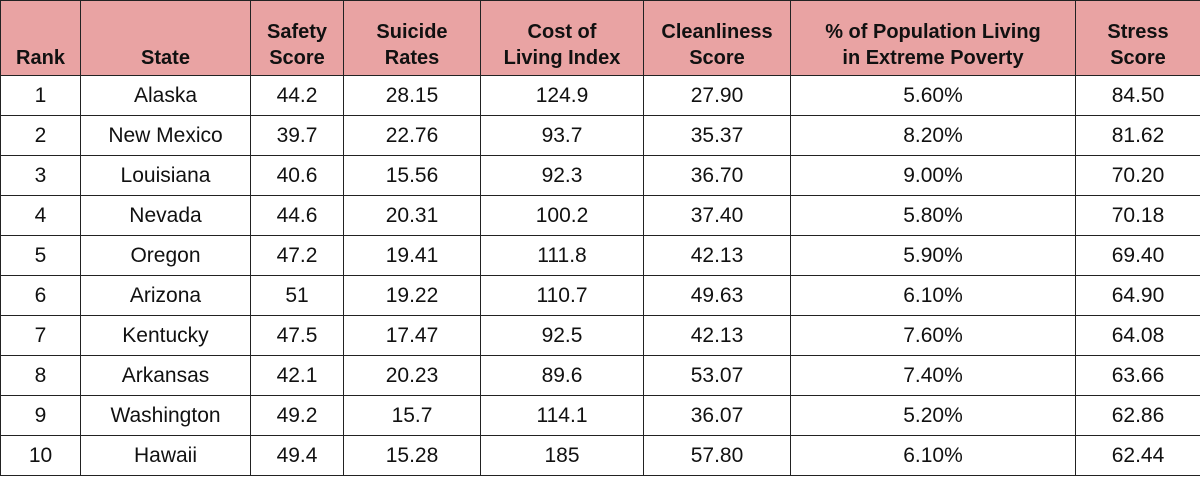 The width and height of the screenshot is (1200, 480). What do you see at coordinates (1137, 135) in the screenshot?
I see `table-cell: 81.62` at bounding box center [1137, 135].